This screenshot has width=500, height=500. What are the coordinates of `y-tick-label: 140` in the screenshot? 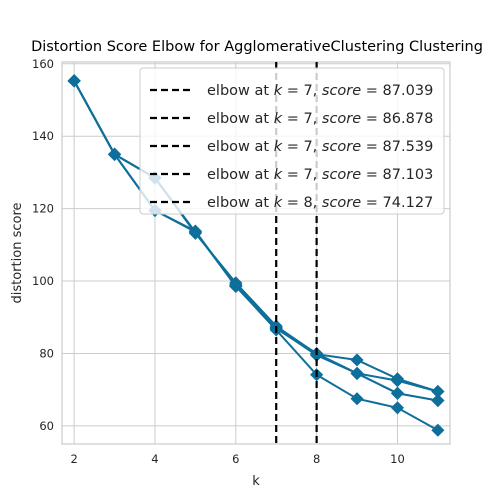 It's located at (43, 136).